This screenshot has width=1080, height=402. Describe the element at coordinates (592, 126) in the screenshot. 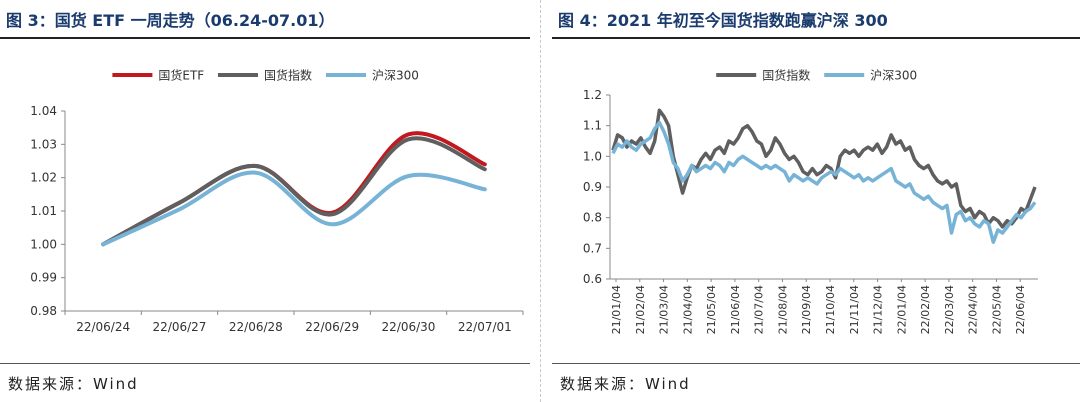

I see `y-tick-label: 1.1` at that location.